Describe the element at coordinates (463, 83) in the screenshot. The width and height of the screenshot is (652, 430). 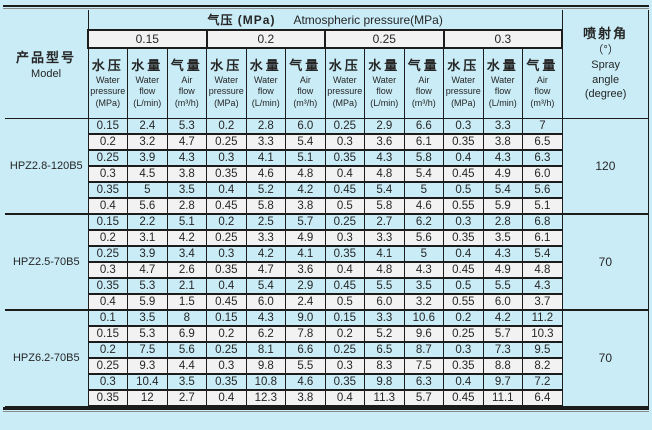
I see `col-header-water-pressure: 水压 Water pressure (MPa)` at that location.